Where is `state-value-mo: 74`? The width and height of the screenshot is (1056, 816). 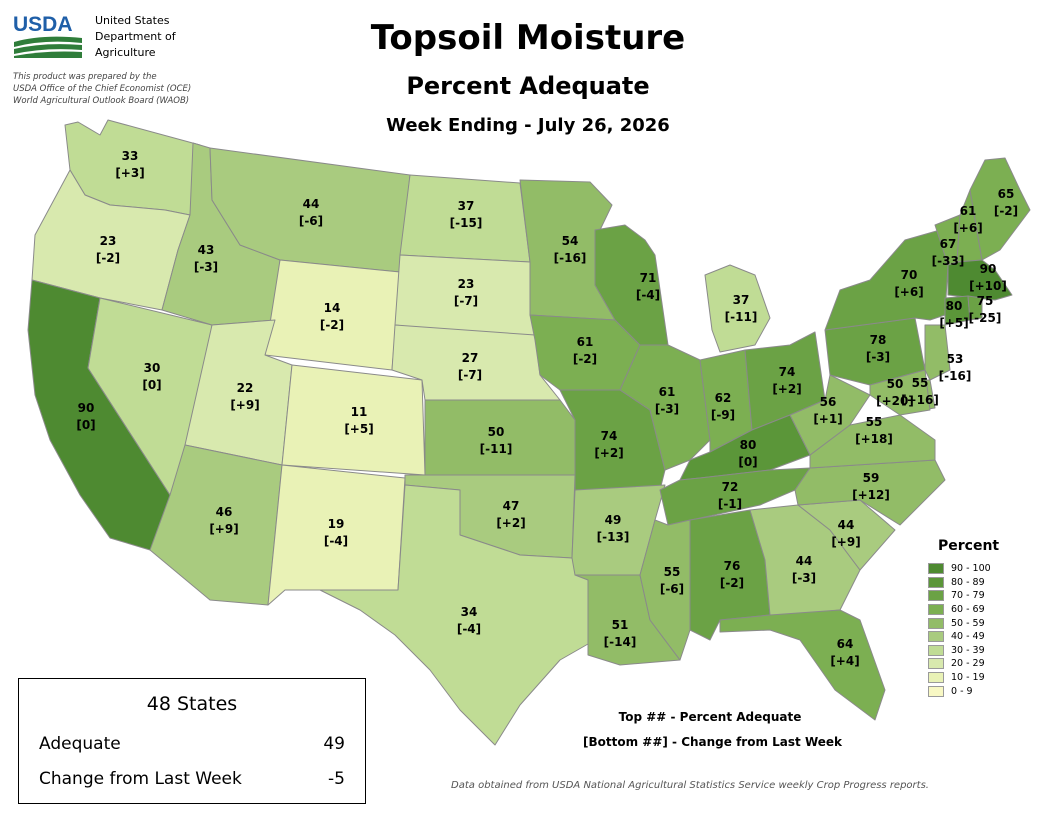 state-value-mo: 74 is located at coordinates (609, 436).